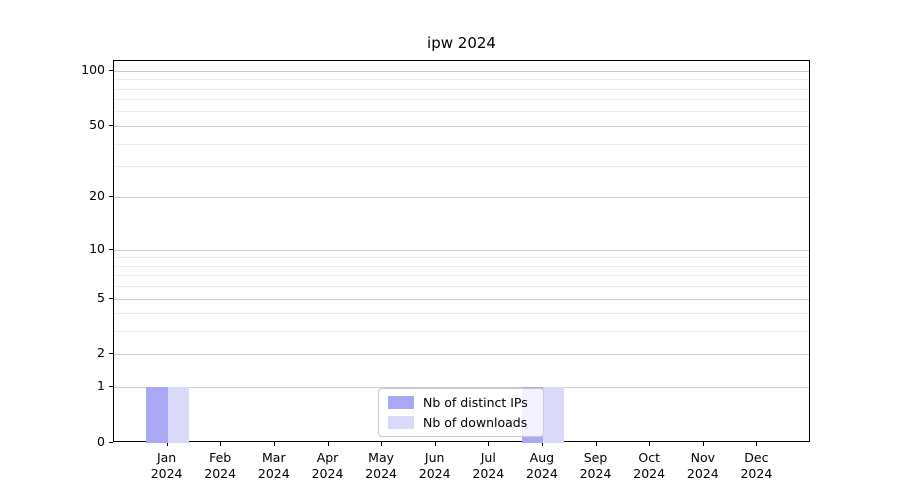 The width and height of the screenshot is (900, 500). What do you see at coordinates (702, 465) in the screenshot?
I see `x-tick-label: Nov 2024` at bounding box center [702, 465].